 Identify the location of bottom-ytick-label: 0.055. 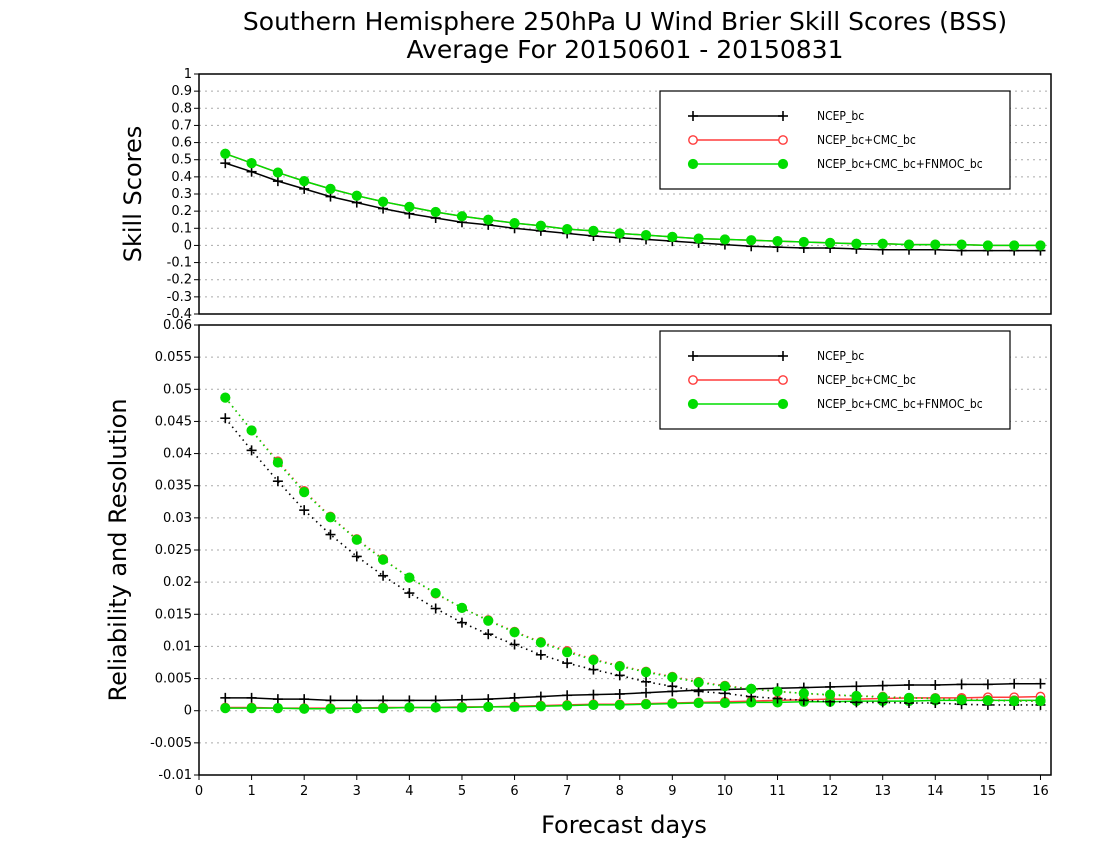
(173, 357).